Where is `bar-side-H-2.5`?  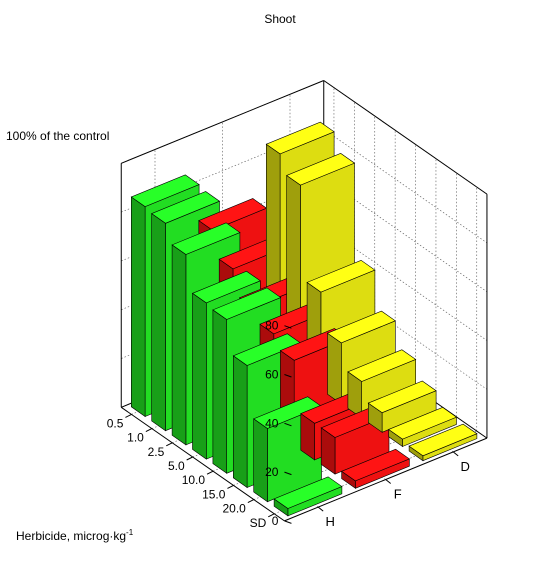
bar-side-H-2.5 is located at coordinates (179, 345).